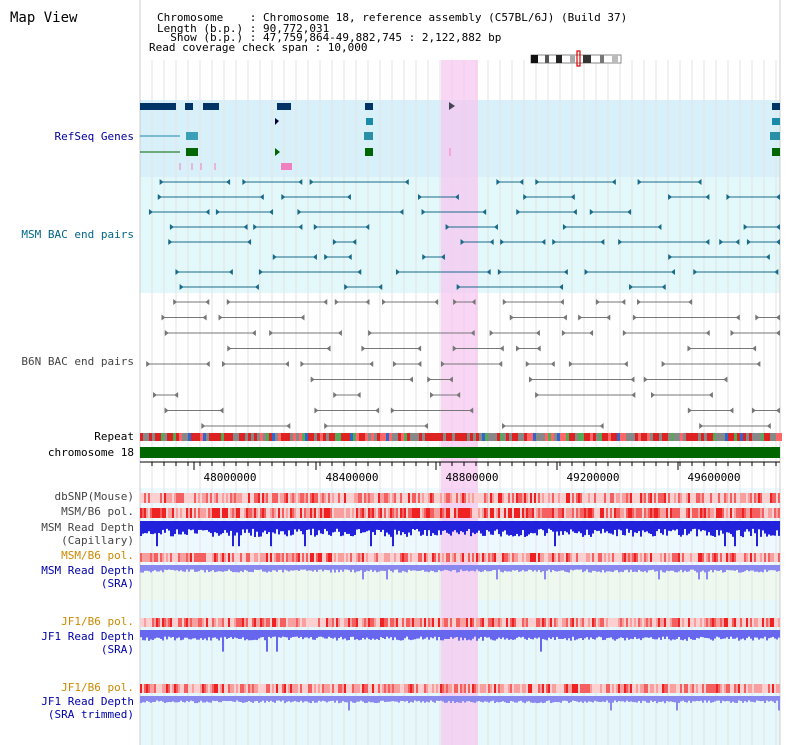 The image size is (800, 745). Describe the element at coordinates (97, 540) in the screenshot. I see `track-label-msm-depth-cap-2: (Capillary)` at that location.